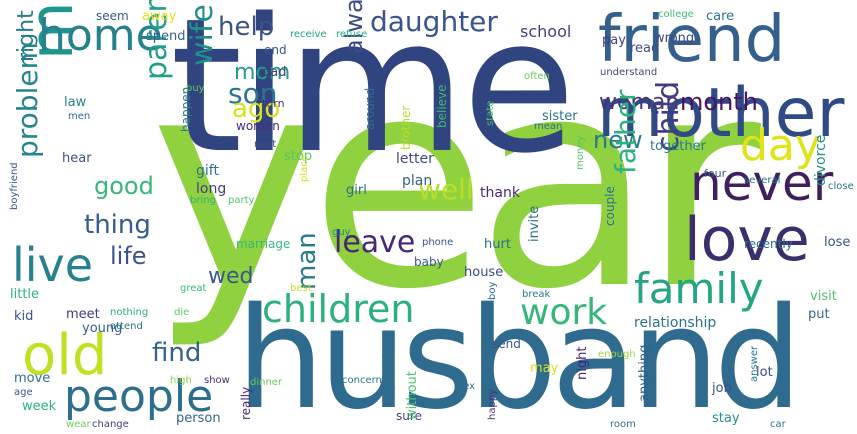 This screenshot has width=857, height=434. What do you see at coordinates (537, 76) in the screenshot?
I see `word: often` at bounding box center [537, 76].